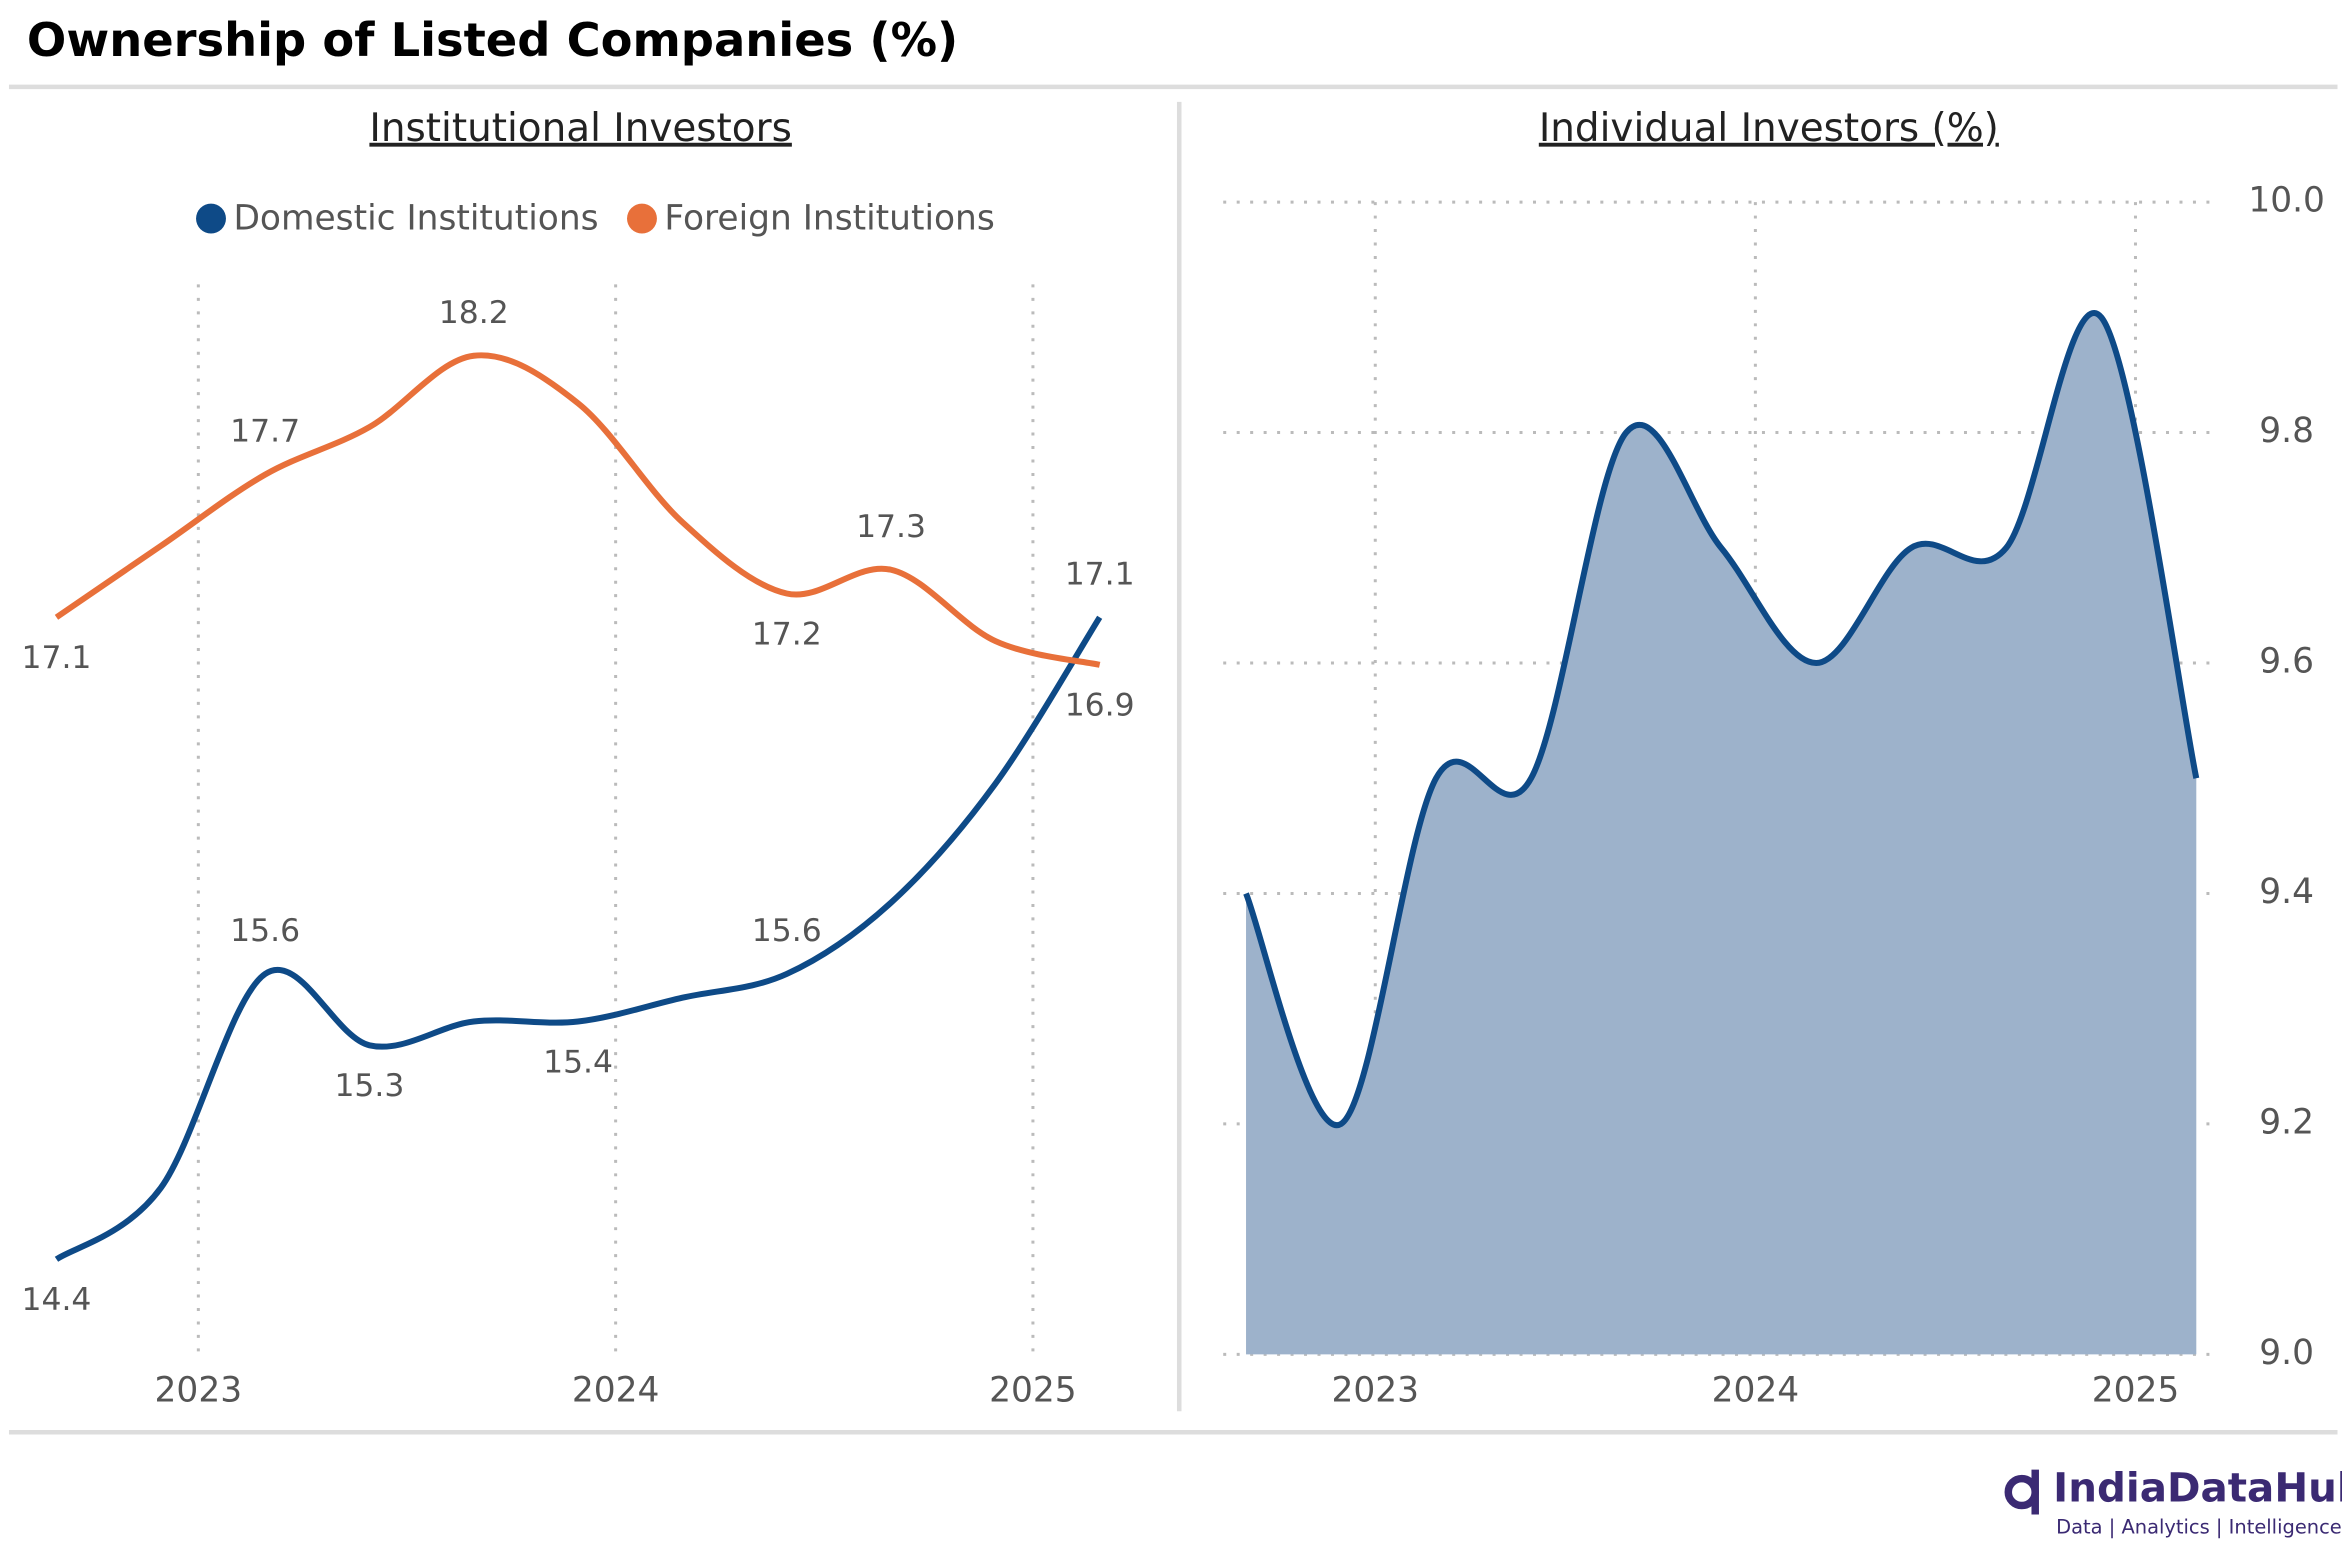  What do you see at coordinates (265, 432) in the screenshot?
I see `data-label: 17.7` at bounding box center [265, 432].